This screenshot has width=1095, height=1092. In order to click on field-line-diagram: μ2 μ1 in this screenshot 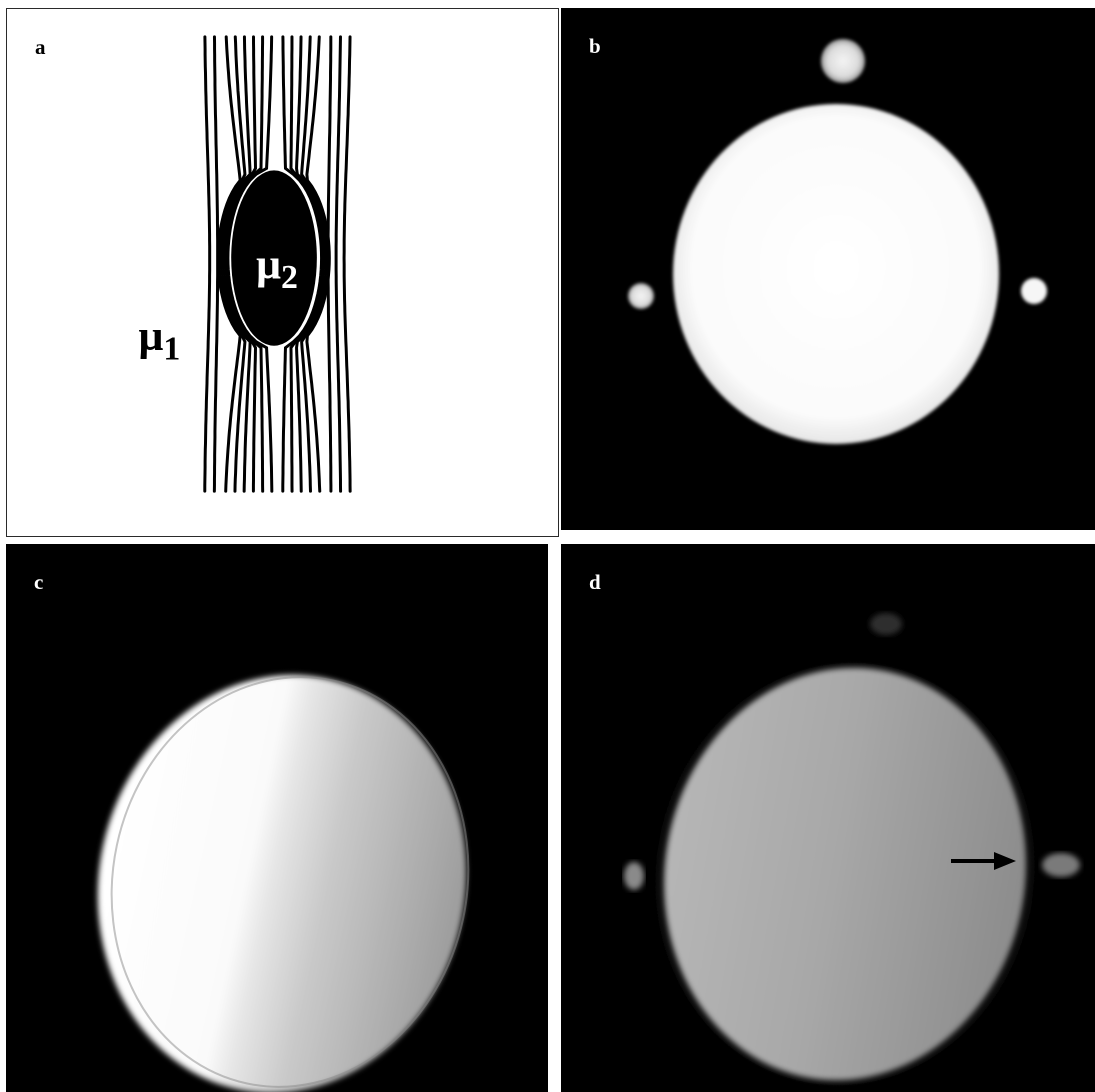, I will do `click(245, 264)`.